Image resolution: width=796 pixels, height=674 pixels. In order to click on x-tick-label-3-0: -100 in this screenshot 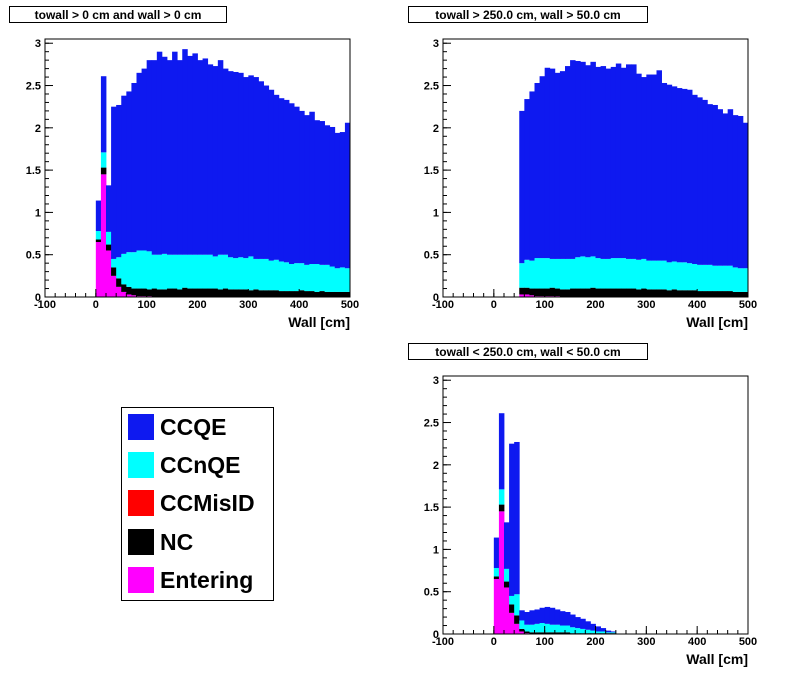, I will do `click(443, 642)`.